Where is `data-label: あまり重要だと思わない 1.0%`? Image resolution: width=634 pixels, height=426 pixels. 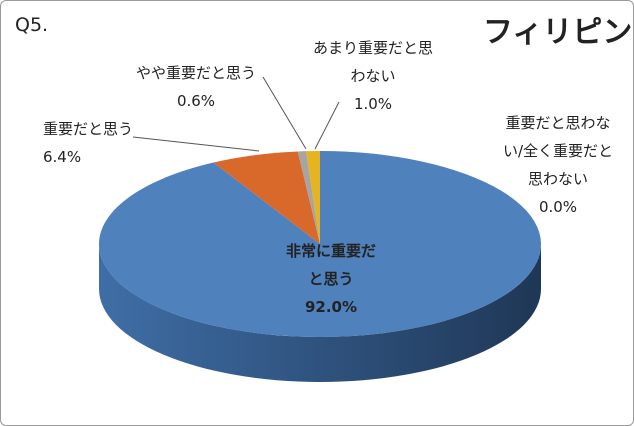 data-label: あまり重要だと思わない 1.0% is located at coordinates (373, 76).